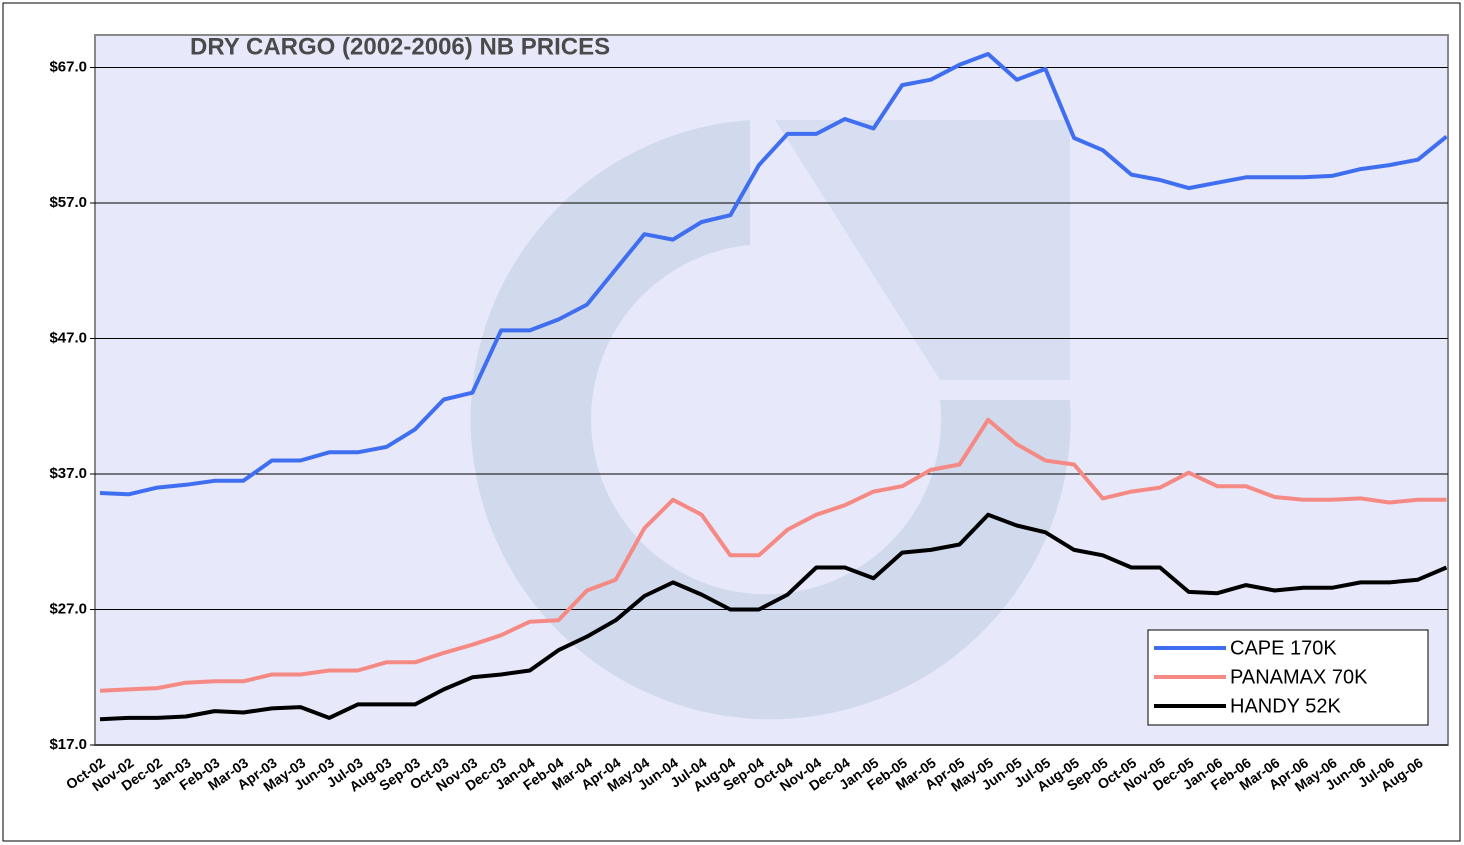 The width and height of the screenshot is (1464, 845). I want to click on legend-label: CAPE 170K, so click(1283, 648).